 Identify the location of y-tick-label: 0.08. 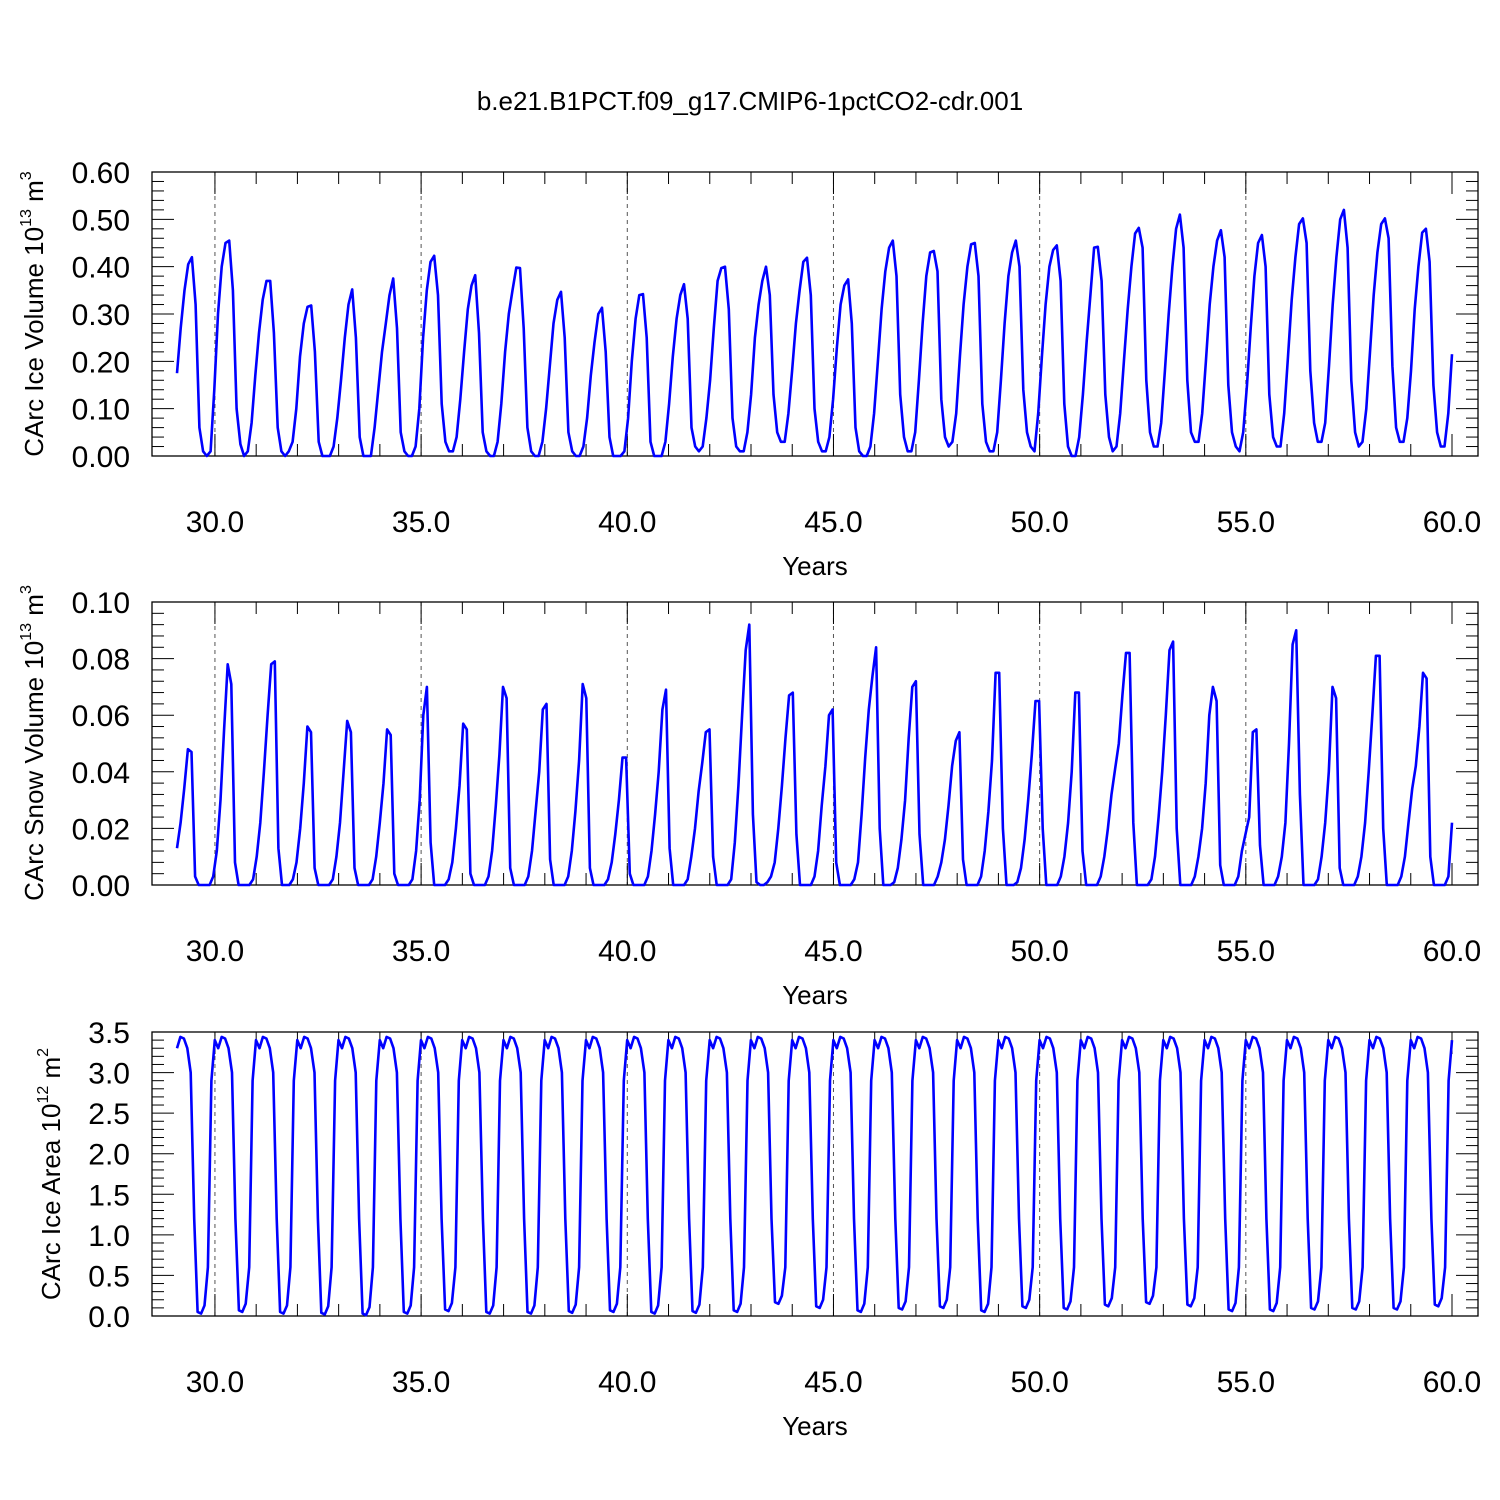
(101, 660).